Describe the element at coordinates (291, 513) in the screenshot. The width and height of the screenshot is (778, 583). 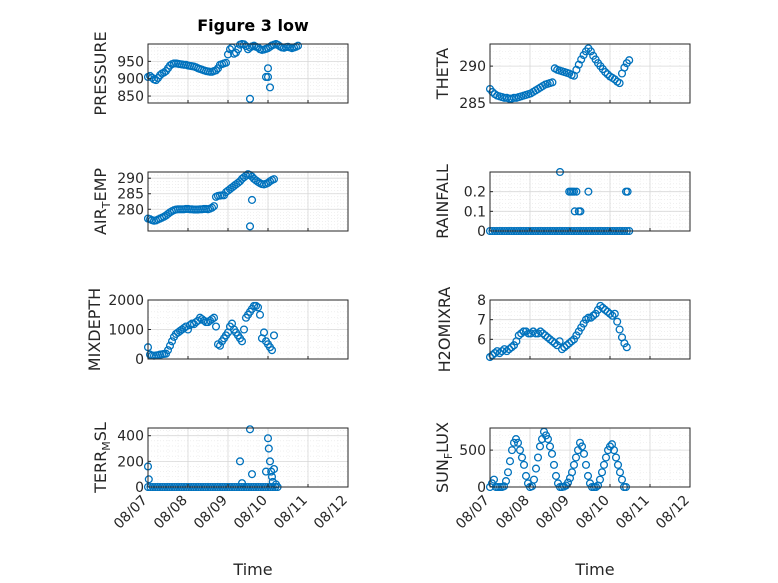
I see `x-tick-label: 08/11` at that location.